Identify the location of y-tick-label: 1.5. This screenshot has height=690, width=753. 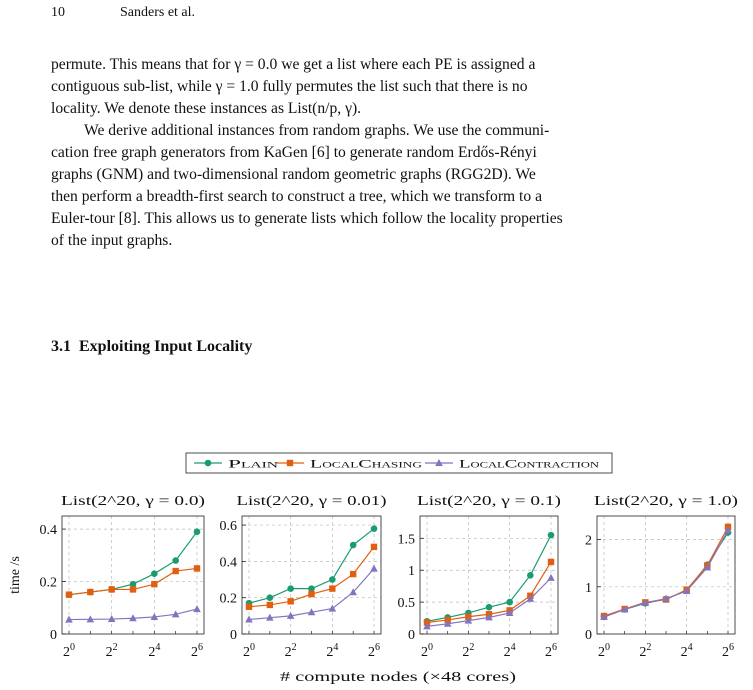
(407, 539).